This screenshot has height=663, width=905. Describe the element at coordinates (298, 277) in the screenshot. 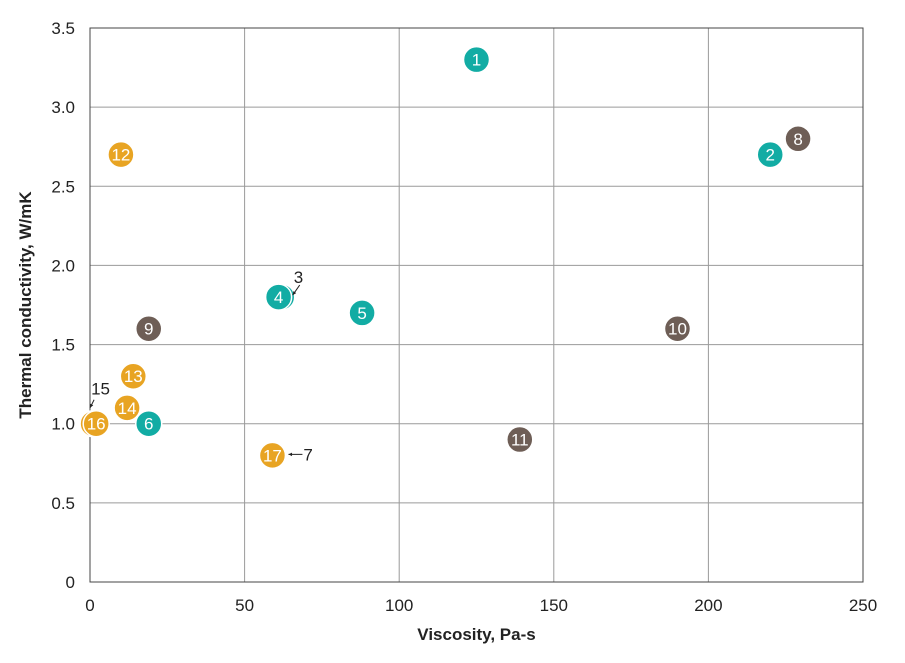

I see `annotation-label: 3` at that location.